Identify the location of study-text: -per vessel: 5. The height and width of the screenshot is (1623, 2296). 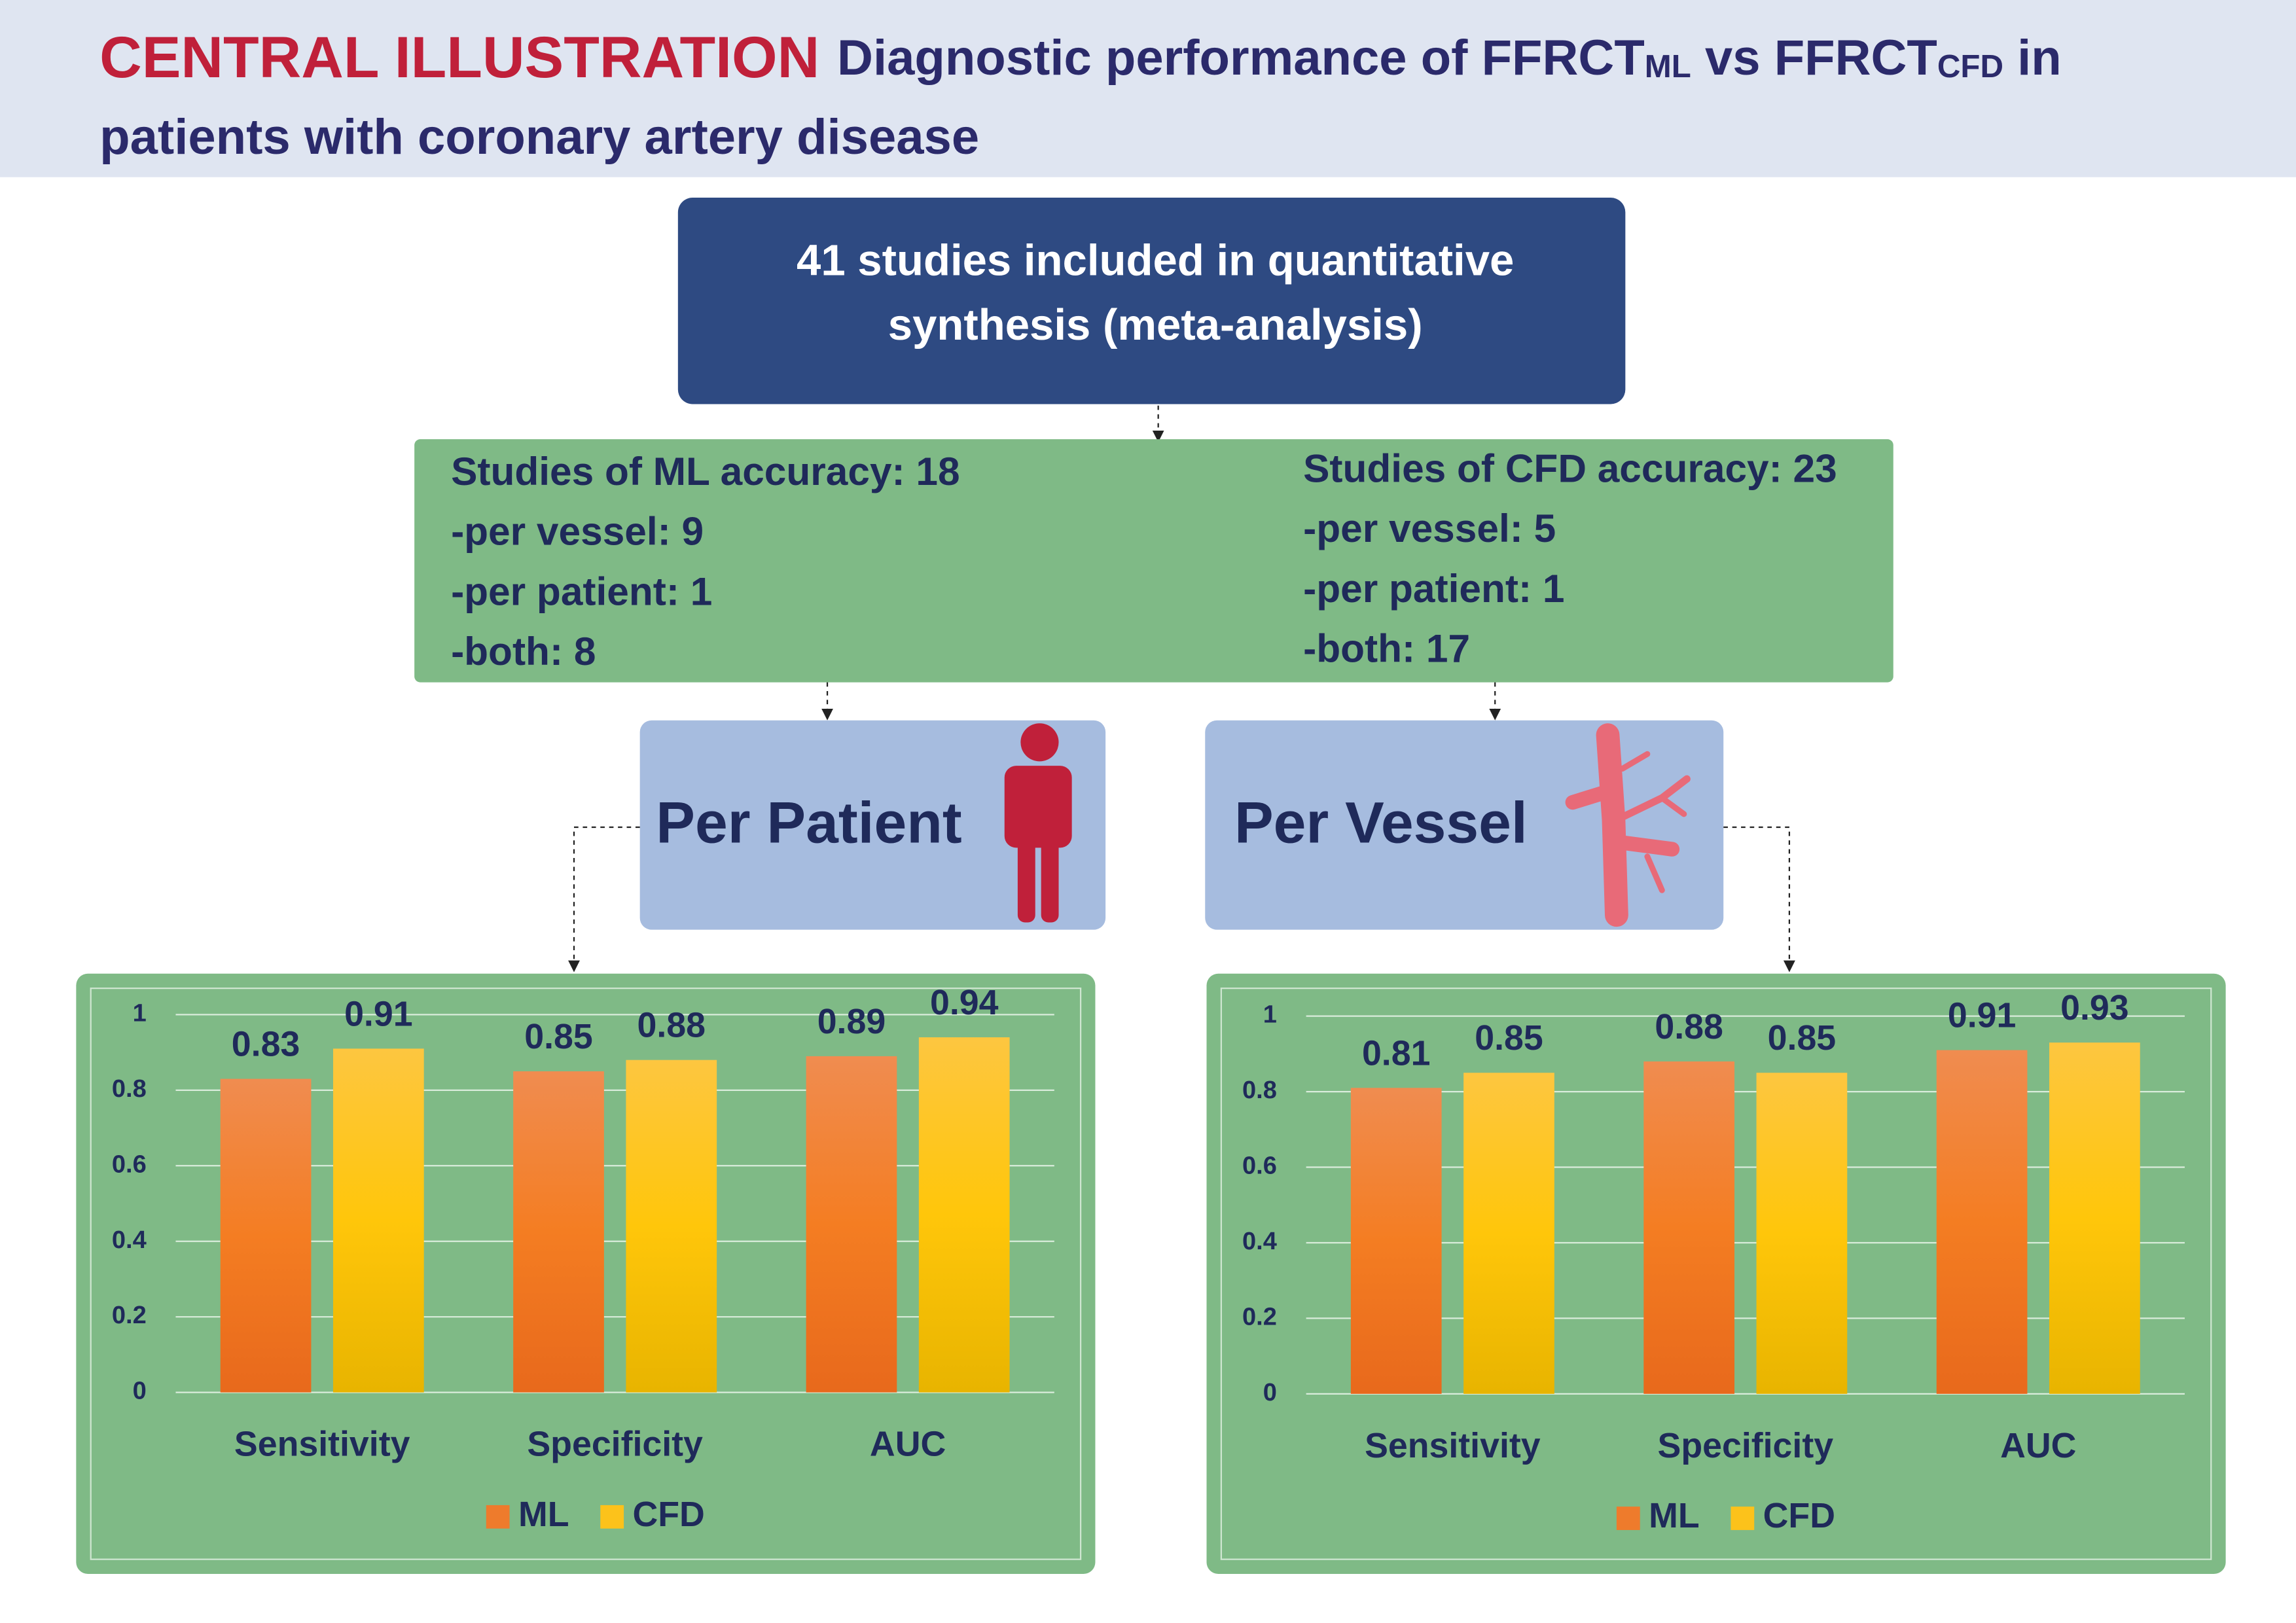
(1429, 528).